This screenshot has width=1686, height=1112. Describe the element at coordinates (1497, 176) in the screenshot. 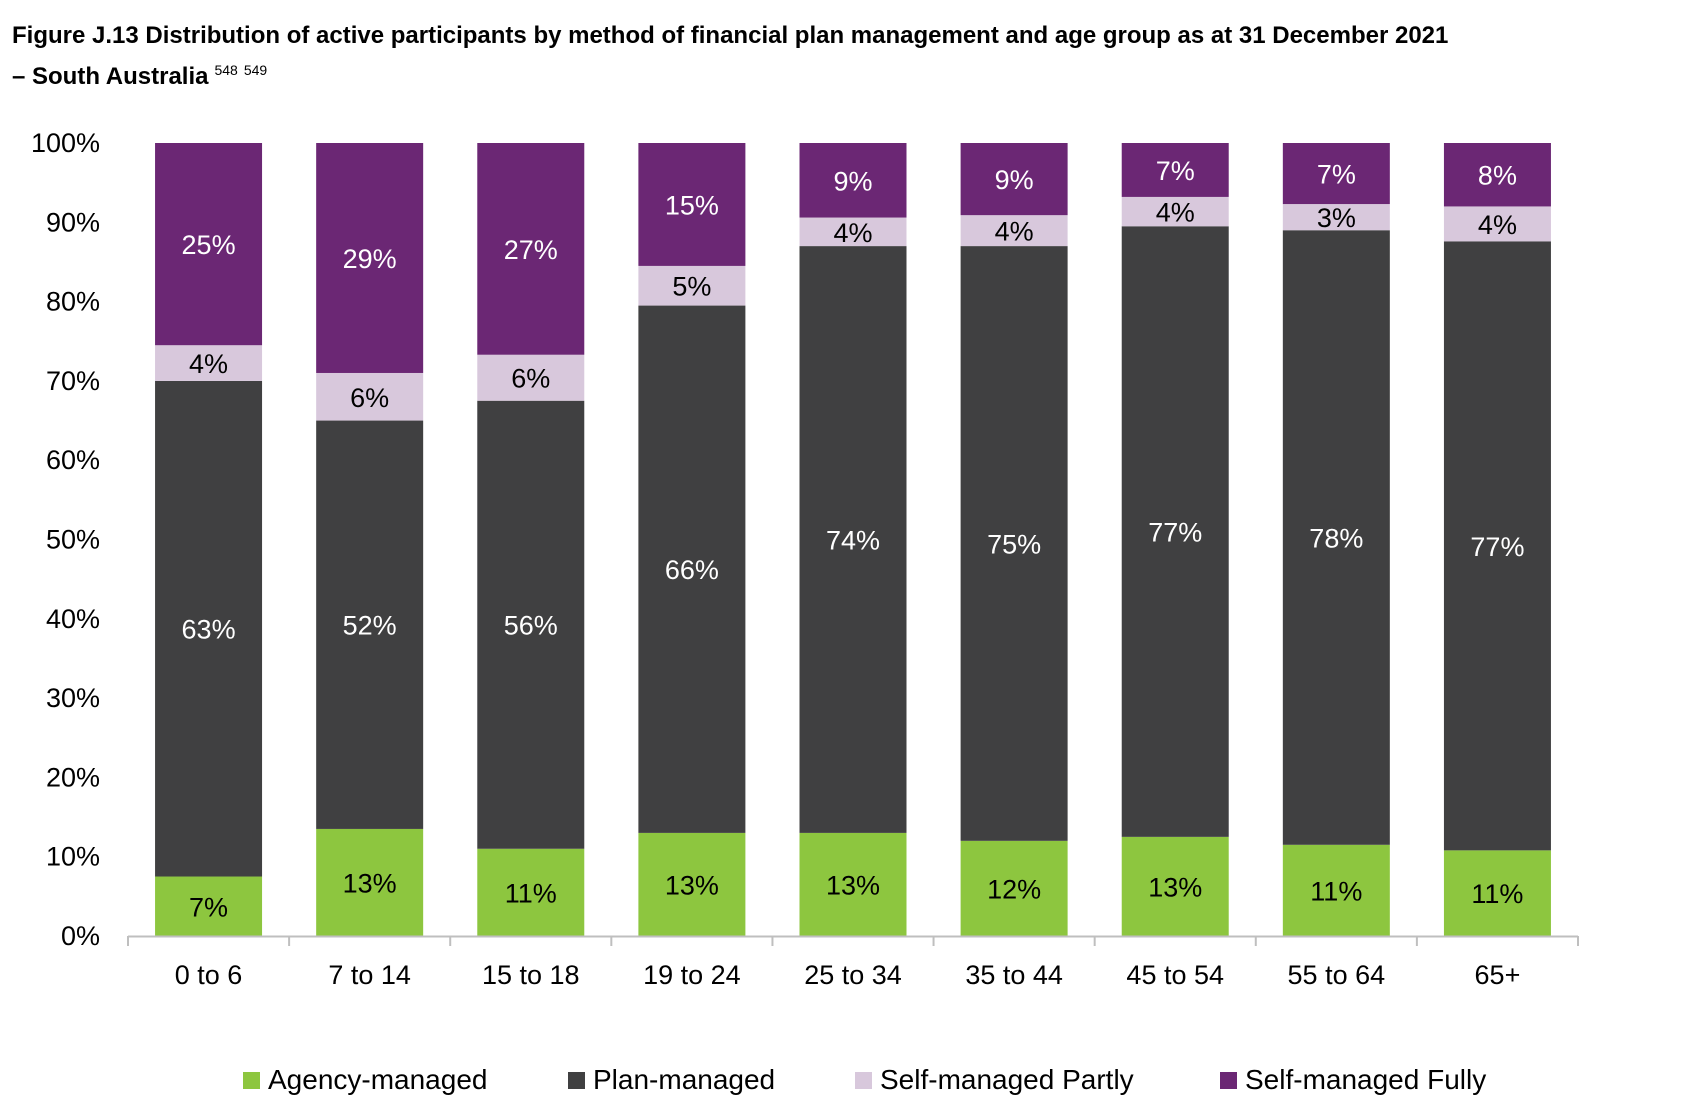

I see `data-label: 8%` at that location.